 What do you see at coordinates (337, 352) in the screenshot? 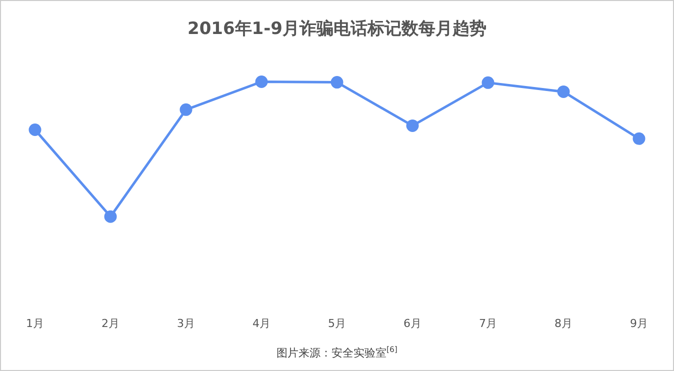
I see `text: 图片来源：安全实验室$^{[6]}$` at bounding box center [337, 352].